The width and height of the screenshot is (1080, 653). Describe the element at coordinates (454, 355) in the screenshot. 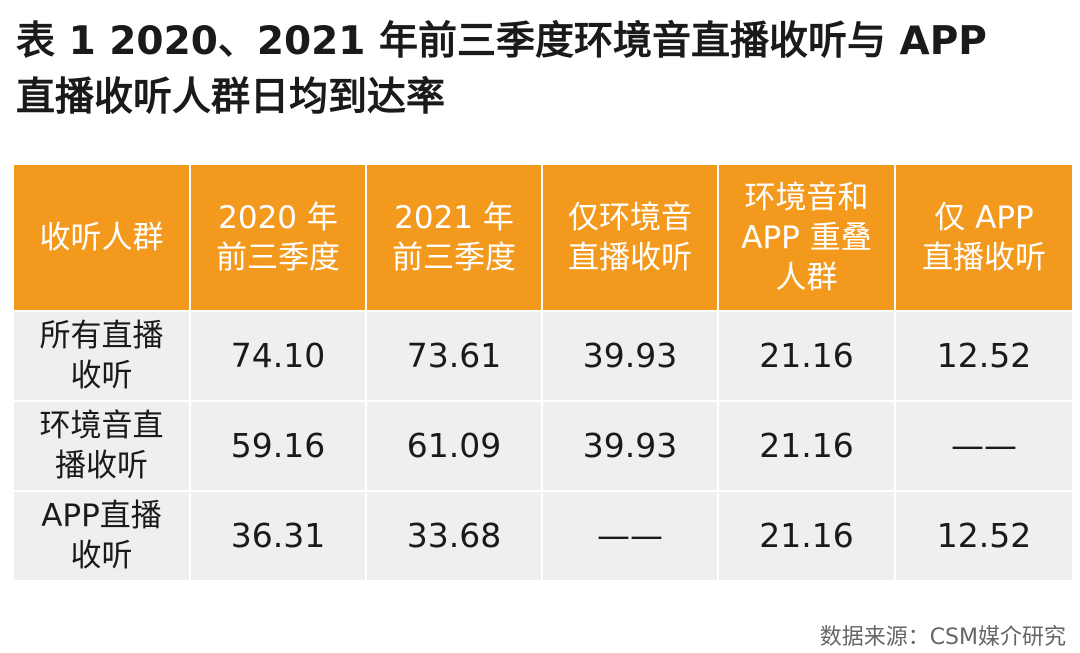

I see `table-cell: 73.61` at that location.